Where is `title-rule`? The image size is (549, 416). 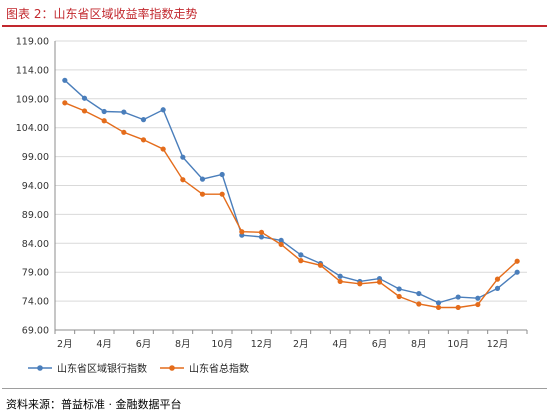 title-rule is located at coordinates (274, 26).